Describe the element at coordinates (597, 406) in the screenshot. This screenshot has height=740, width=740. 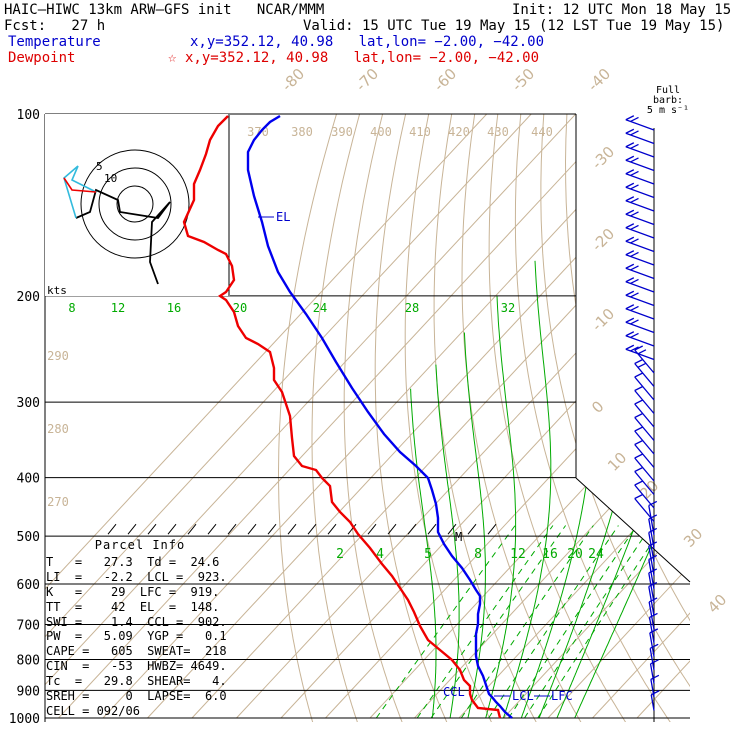
I see `temperature-axis-label: 0` at that location.